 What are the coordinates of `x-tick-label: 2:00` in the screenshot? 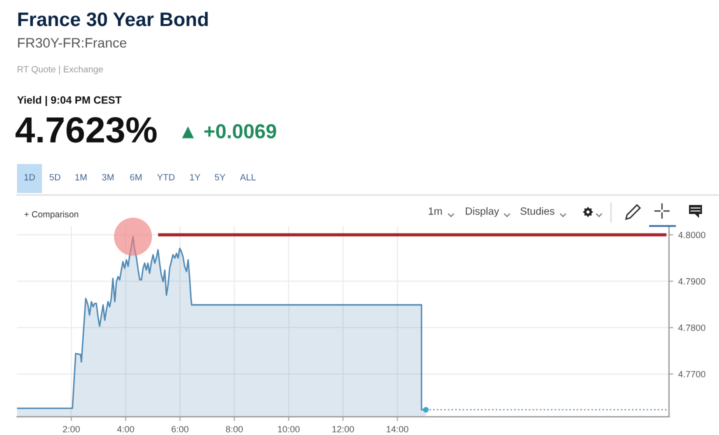 It's located at (71, 429).